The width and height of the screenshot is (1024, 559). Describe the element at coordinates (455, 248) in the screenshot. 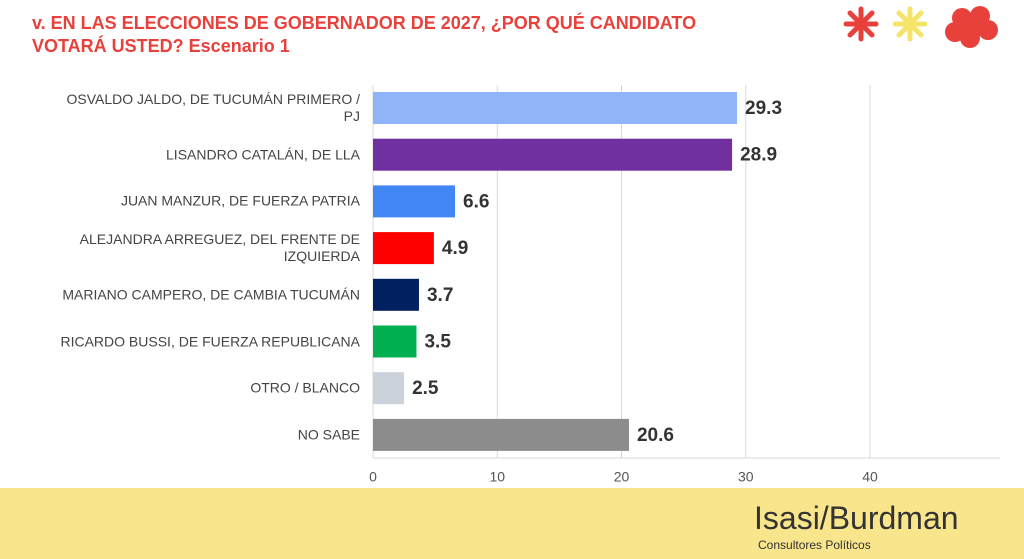

I see `value-label: 4.9` at that location.